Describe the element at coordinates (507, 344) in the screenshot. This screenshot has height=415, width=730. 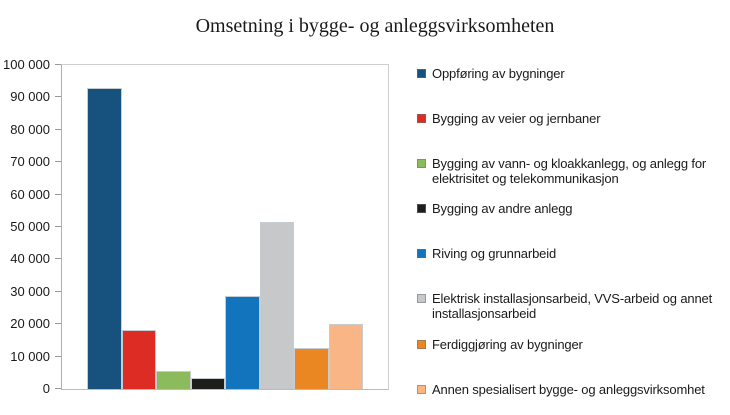
I see `legend-item-label: Ferdiggjøring av bygninger` at that location.